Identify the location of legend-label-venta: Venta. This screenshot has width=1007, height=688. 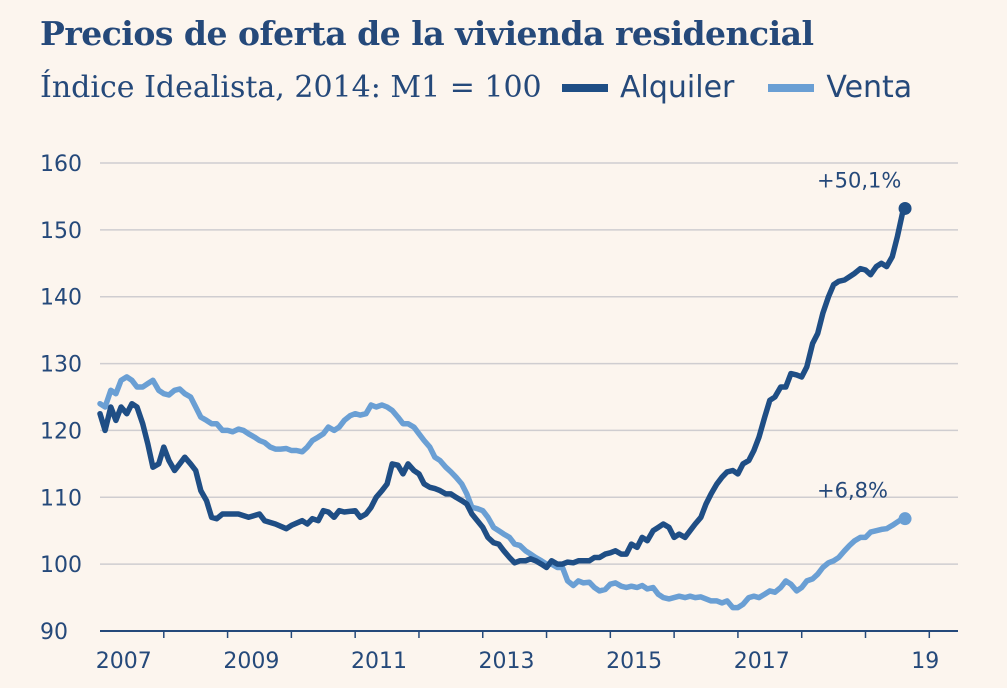
(869, 87).